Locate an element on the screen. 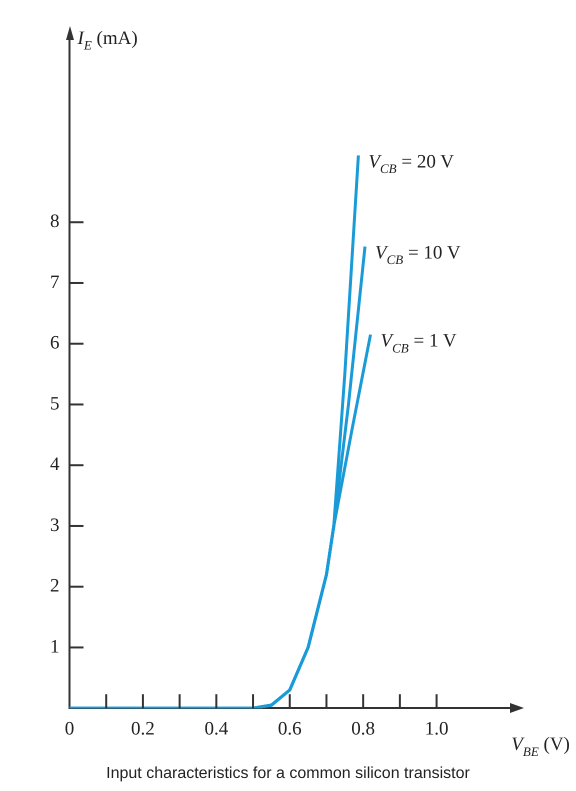  y-tick-label: 7 is located at coordinates (55, 282).